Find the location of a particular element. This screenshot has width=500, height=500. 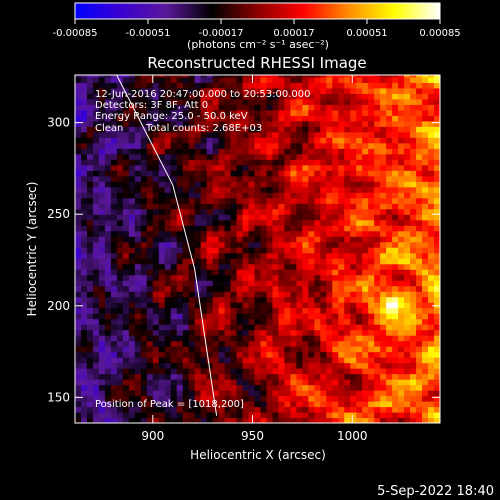

x-tick-label: 1000 is located at coordinates (352, 436).